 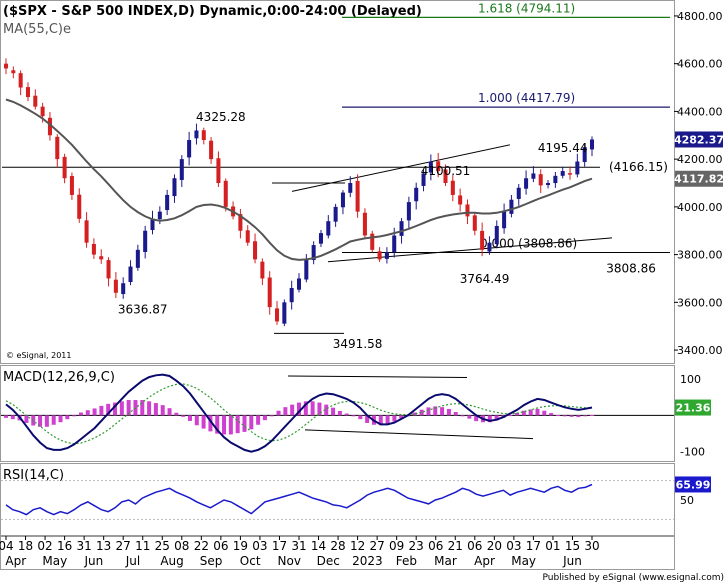 I want to click on macd-lower-trendline, so click(x=419, y=434).